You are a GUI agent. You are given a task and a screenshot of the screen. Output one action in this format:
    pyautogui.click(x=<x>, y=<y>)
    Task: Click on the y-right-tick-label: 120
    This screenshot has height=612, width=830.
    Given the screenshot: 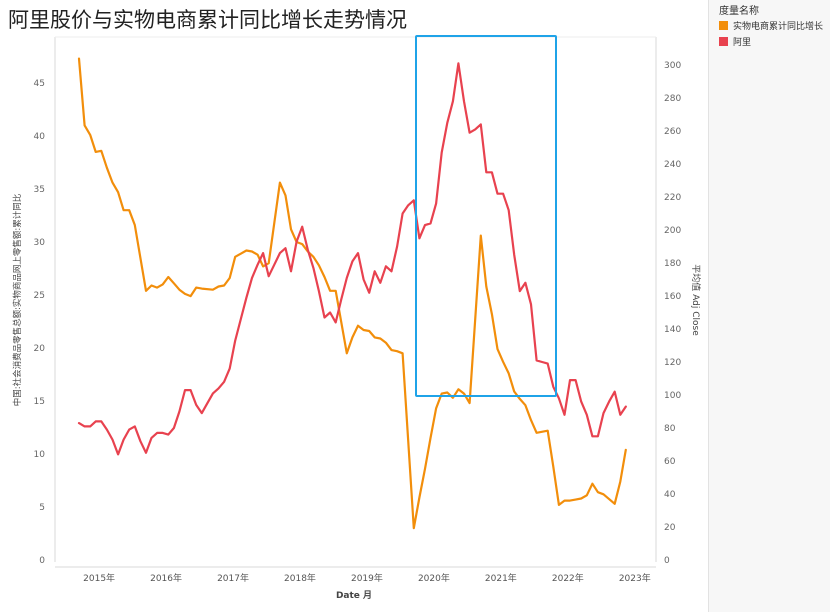 What is the action you would take?
    pyautogui.click(x=672, y=363)
    